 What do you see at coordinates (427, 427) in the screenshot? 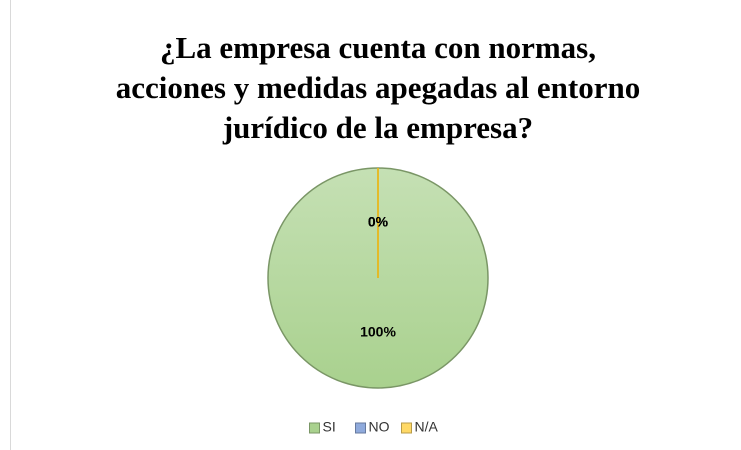
I see `legend-label: N/A` at bounding box center [427, 427].